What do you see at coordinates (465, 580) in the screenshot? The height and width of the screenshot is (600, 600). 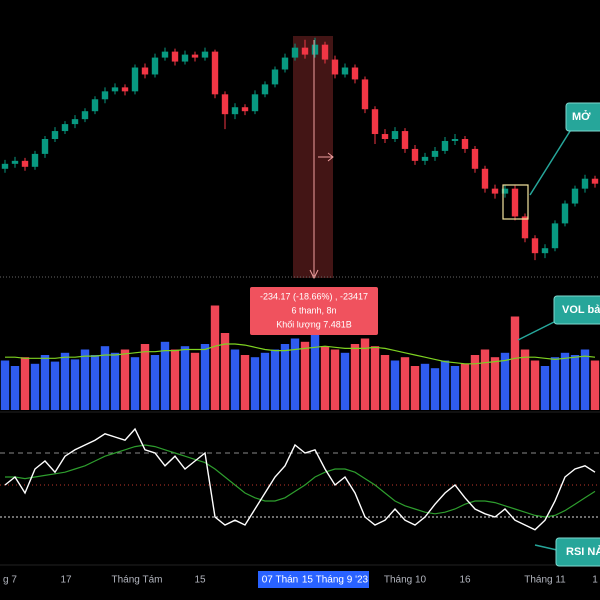 I see `x-tick-label: 16` at bounding box center [465, 580].